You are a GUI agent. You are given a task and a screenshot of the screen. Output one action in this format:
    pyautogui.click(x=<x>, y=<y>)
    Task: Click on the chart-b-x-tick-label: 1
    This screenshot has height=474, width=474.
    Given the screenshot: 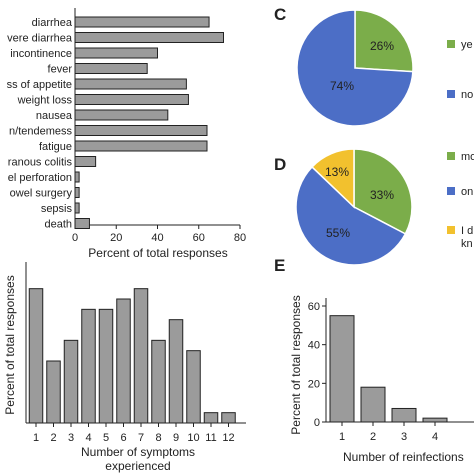 What is the action you would take?
    pyautogui.click(x=36, y=438)
    